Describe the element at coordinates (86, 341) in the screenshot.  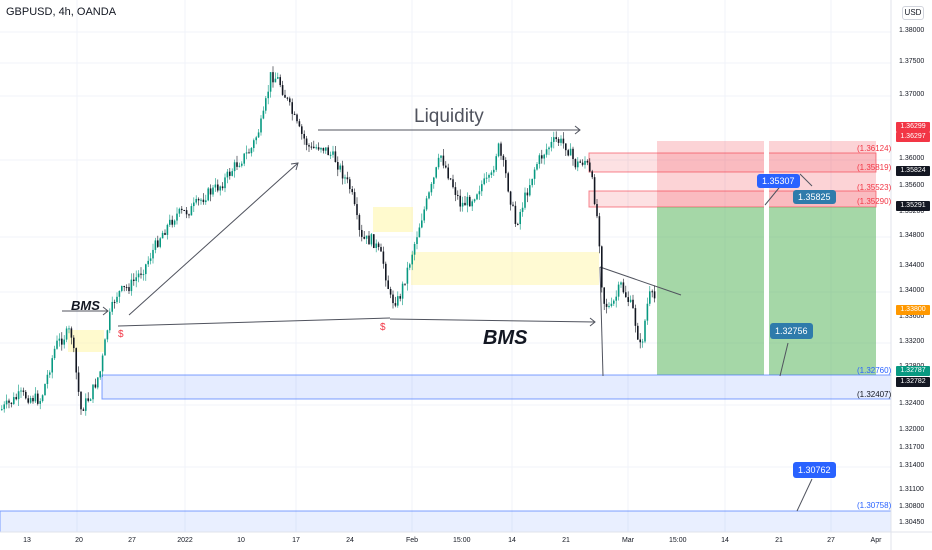
I see `small-zone-yellow` at that location.